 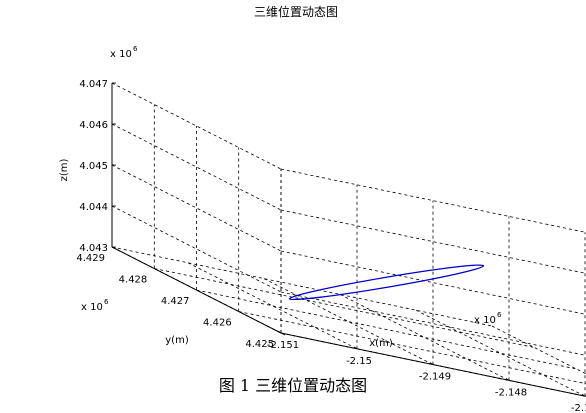 I want to click on x-tick-label: -2.149, so click(x=435, y=377).